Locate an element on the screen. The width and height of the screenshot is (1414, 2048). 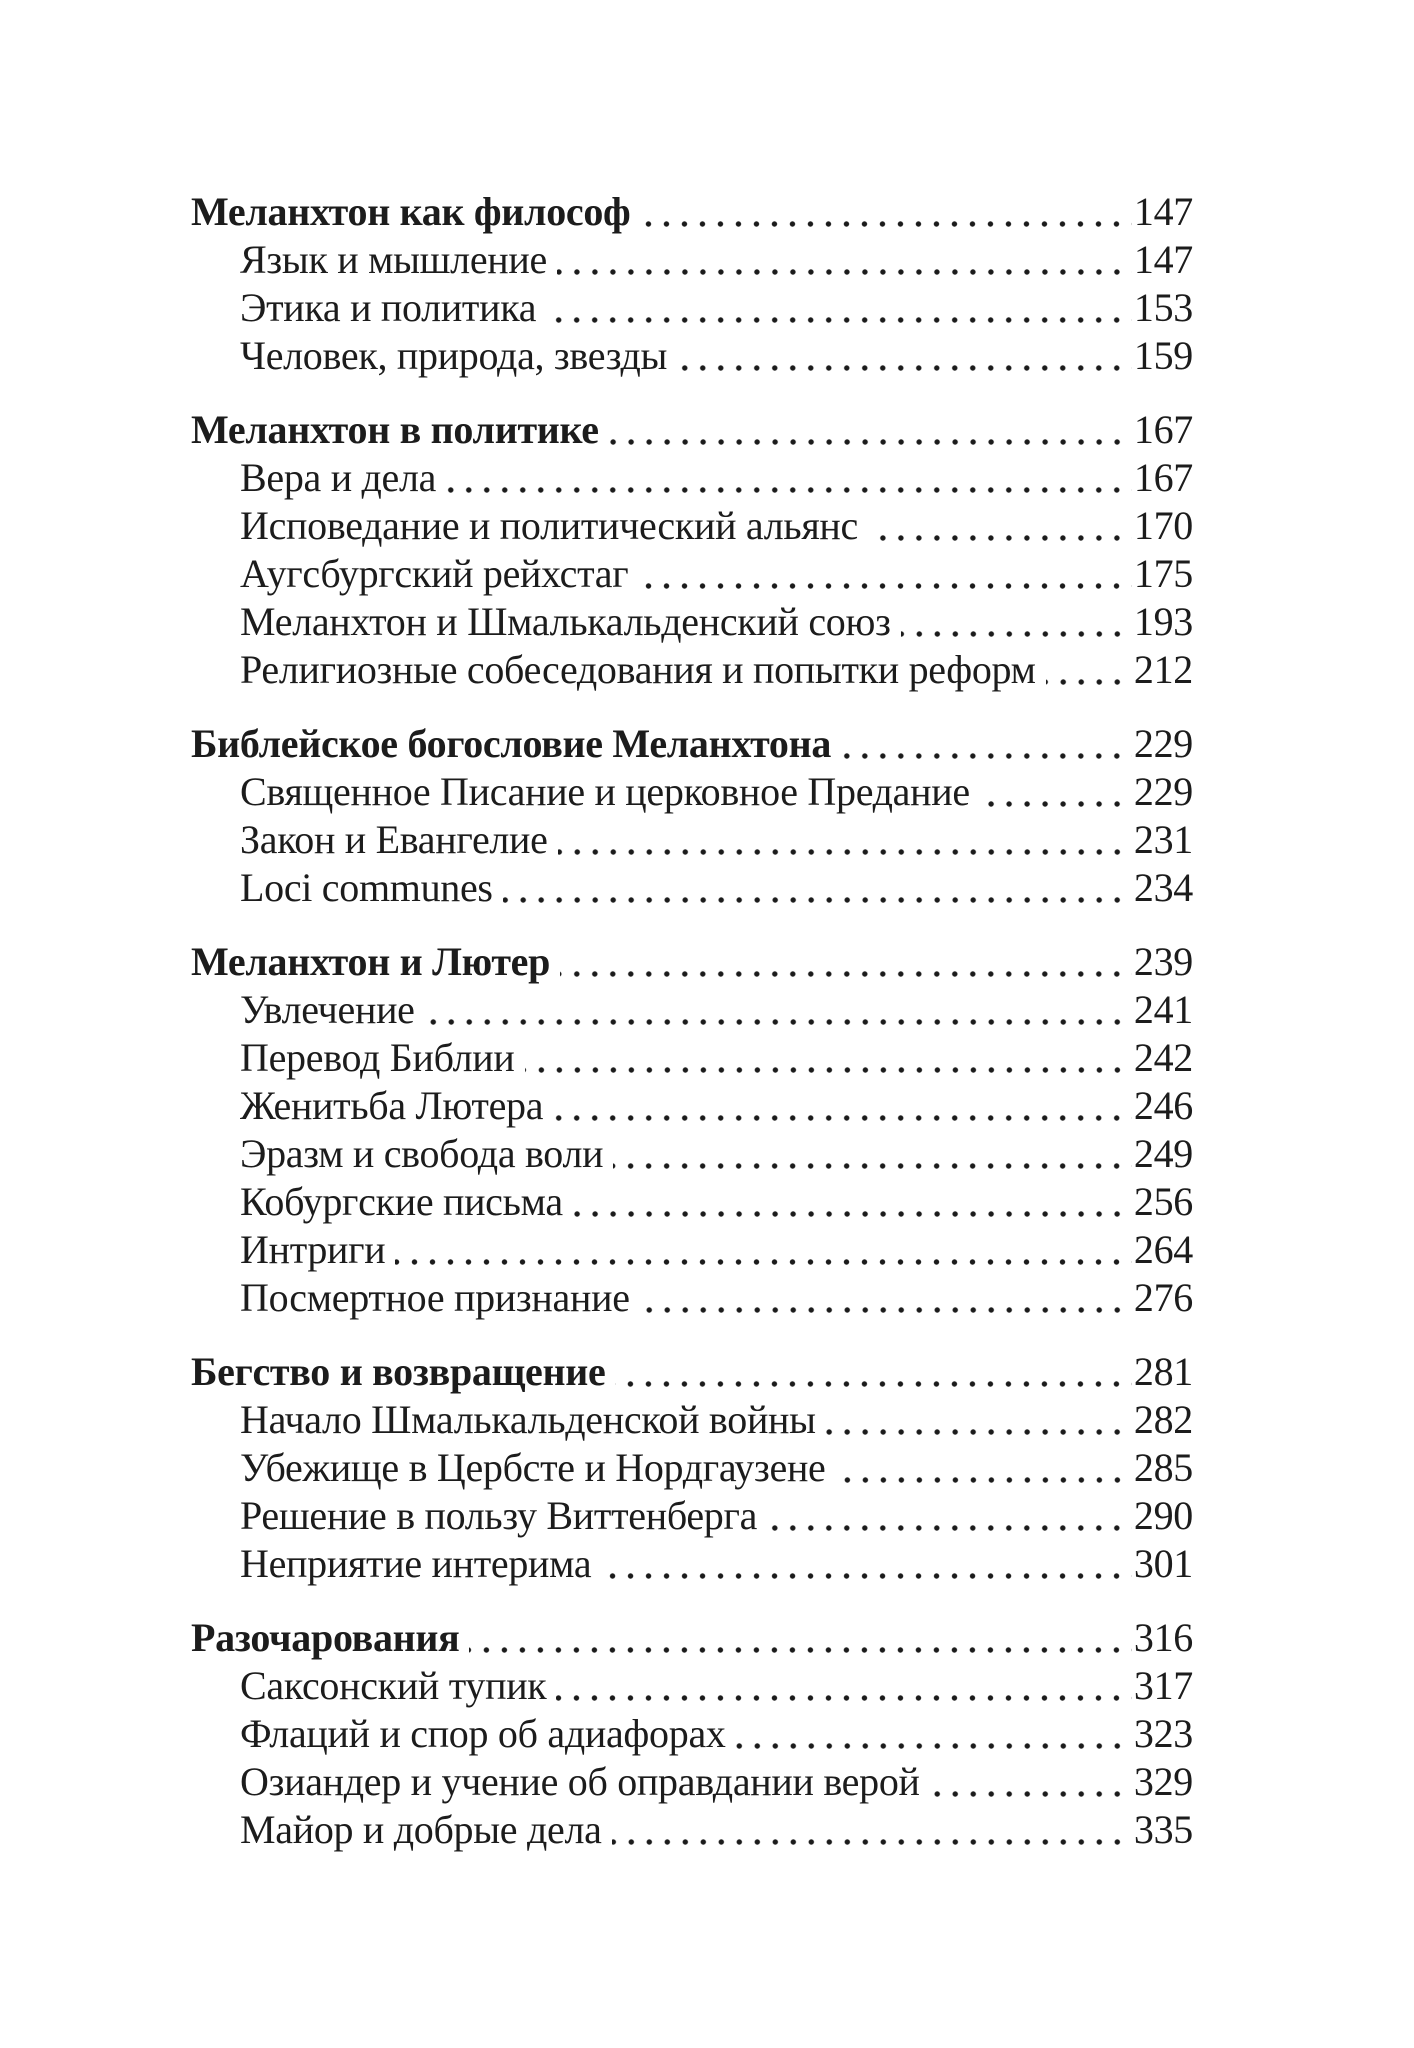
toc-entry-title: Закон и Евангелие is located at coordinates (394, 839).